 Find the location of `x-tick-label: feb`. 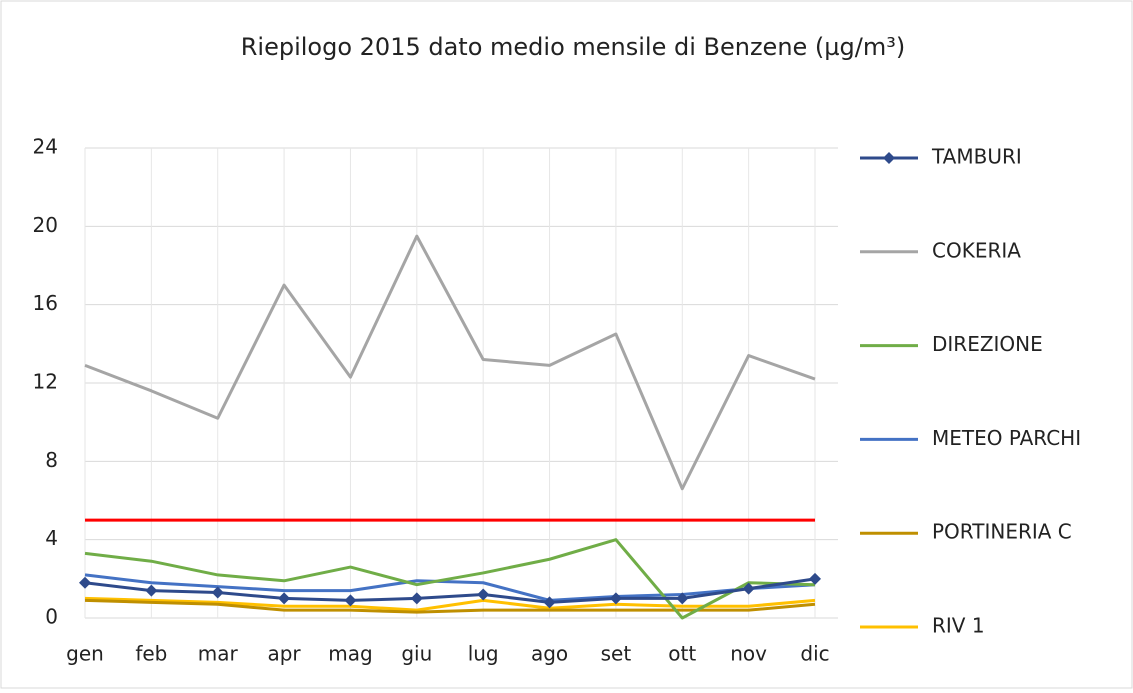

x-tick-label: feb is located at coordinates (151, 654).